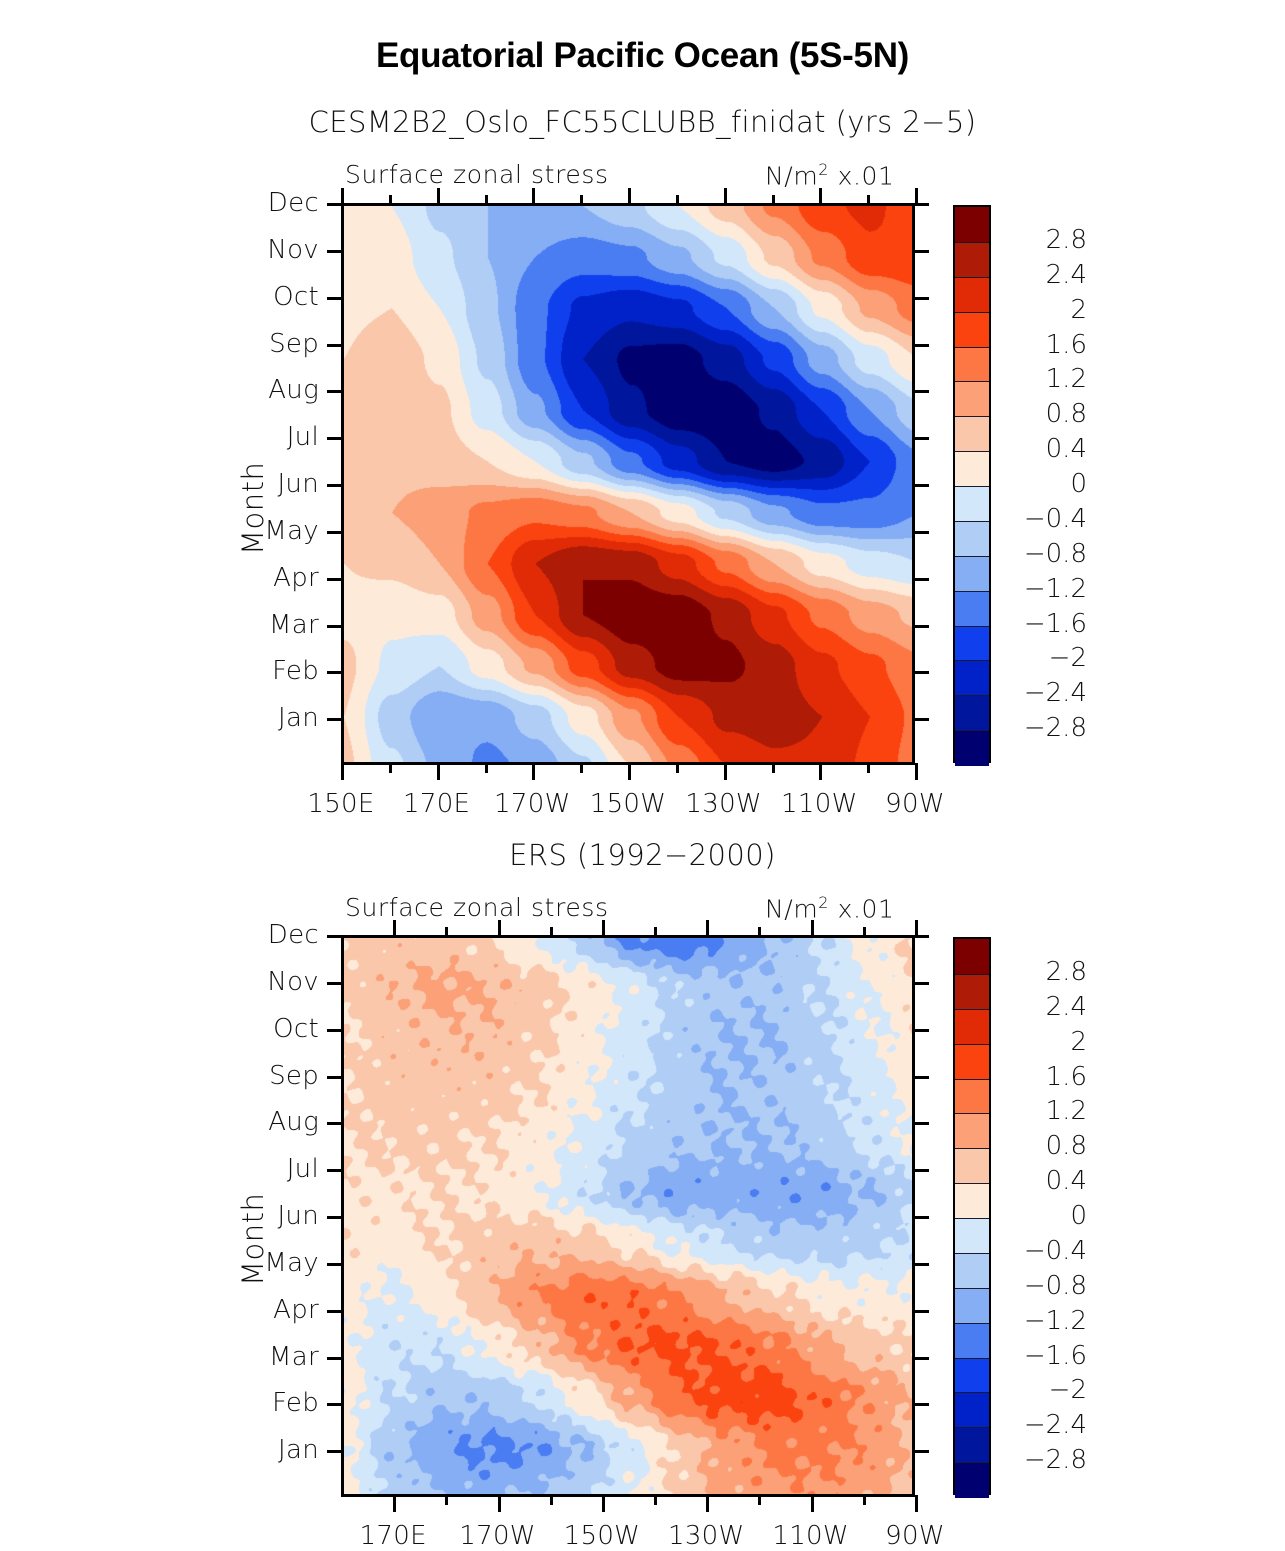  What do you see at coordinates (477, 174) in the screenshot?
I see `panel-model-field-label: Surface zonal stress` at bounding box center [477, 174].